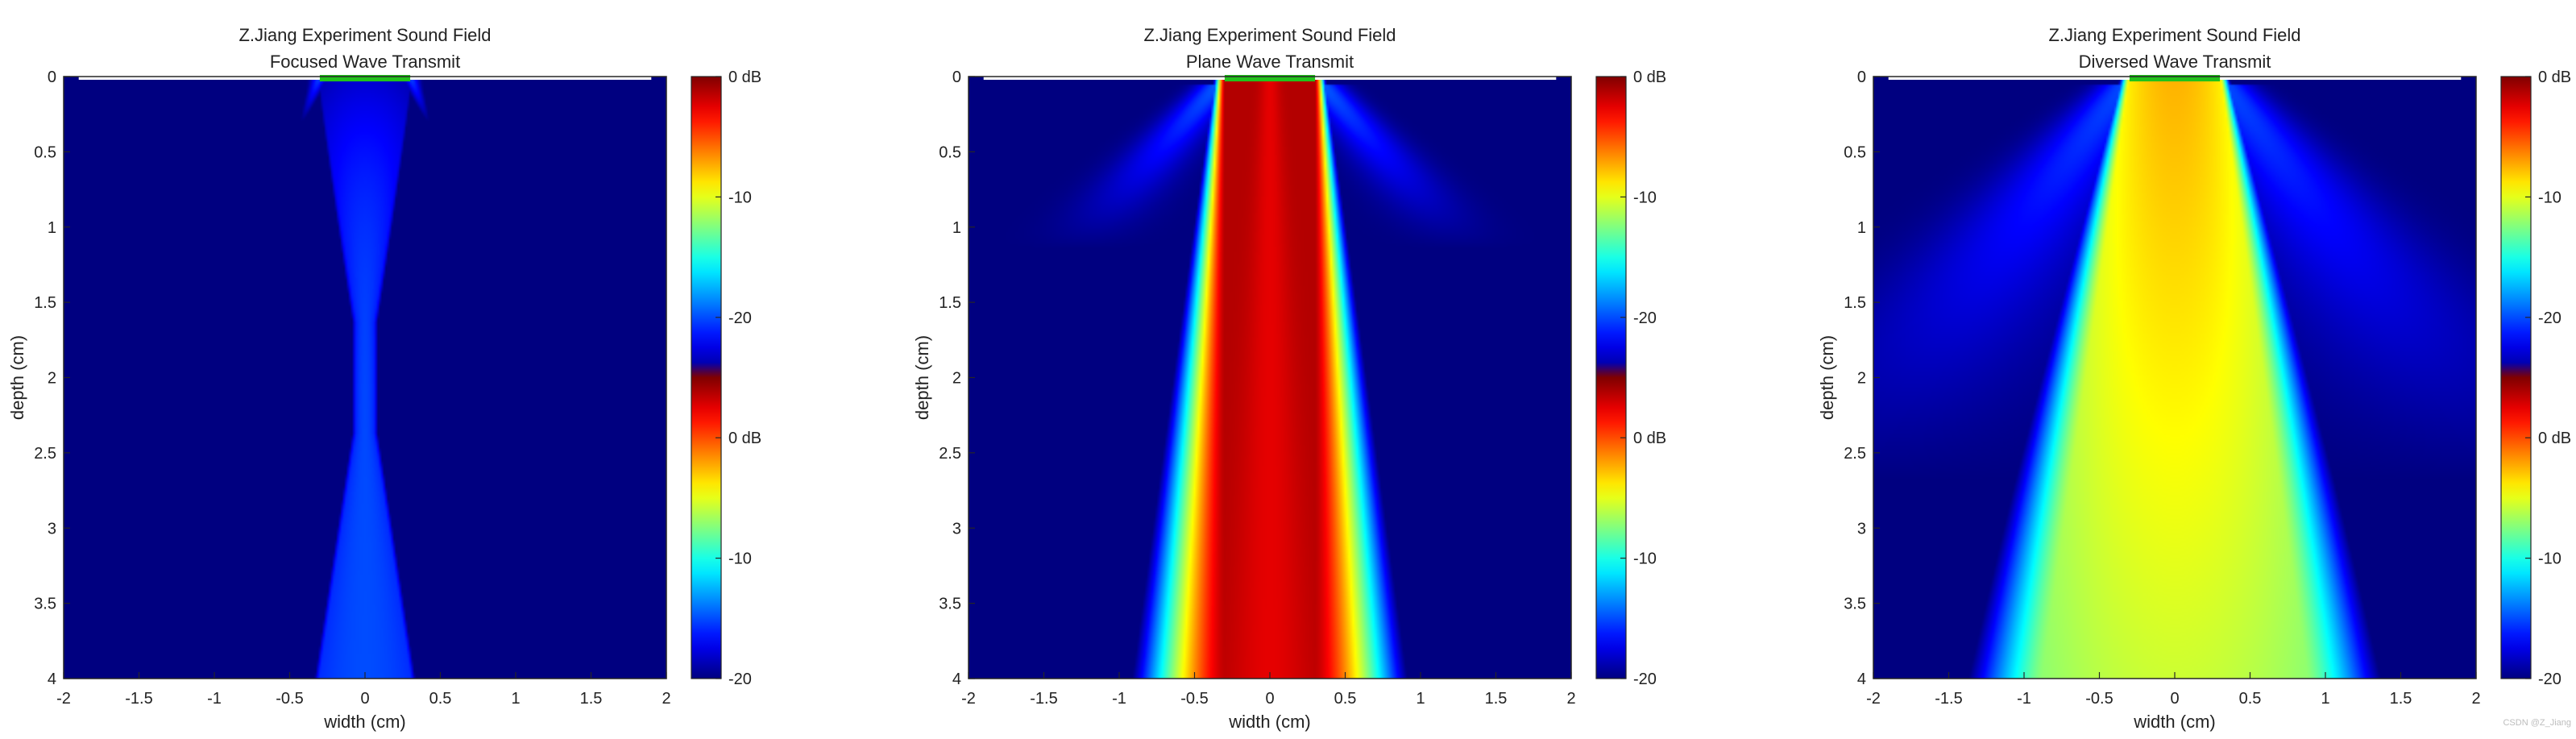 This screenshot has height=739, width=2576. Describe the element at coordinates (2175, 62) in the screenshot. I see `chart-subtitle: Diversed Wave Transmit` at that location.